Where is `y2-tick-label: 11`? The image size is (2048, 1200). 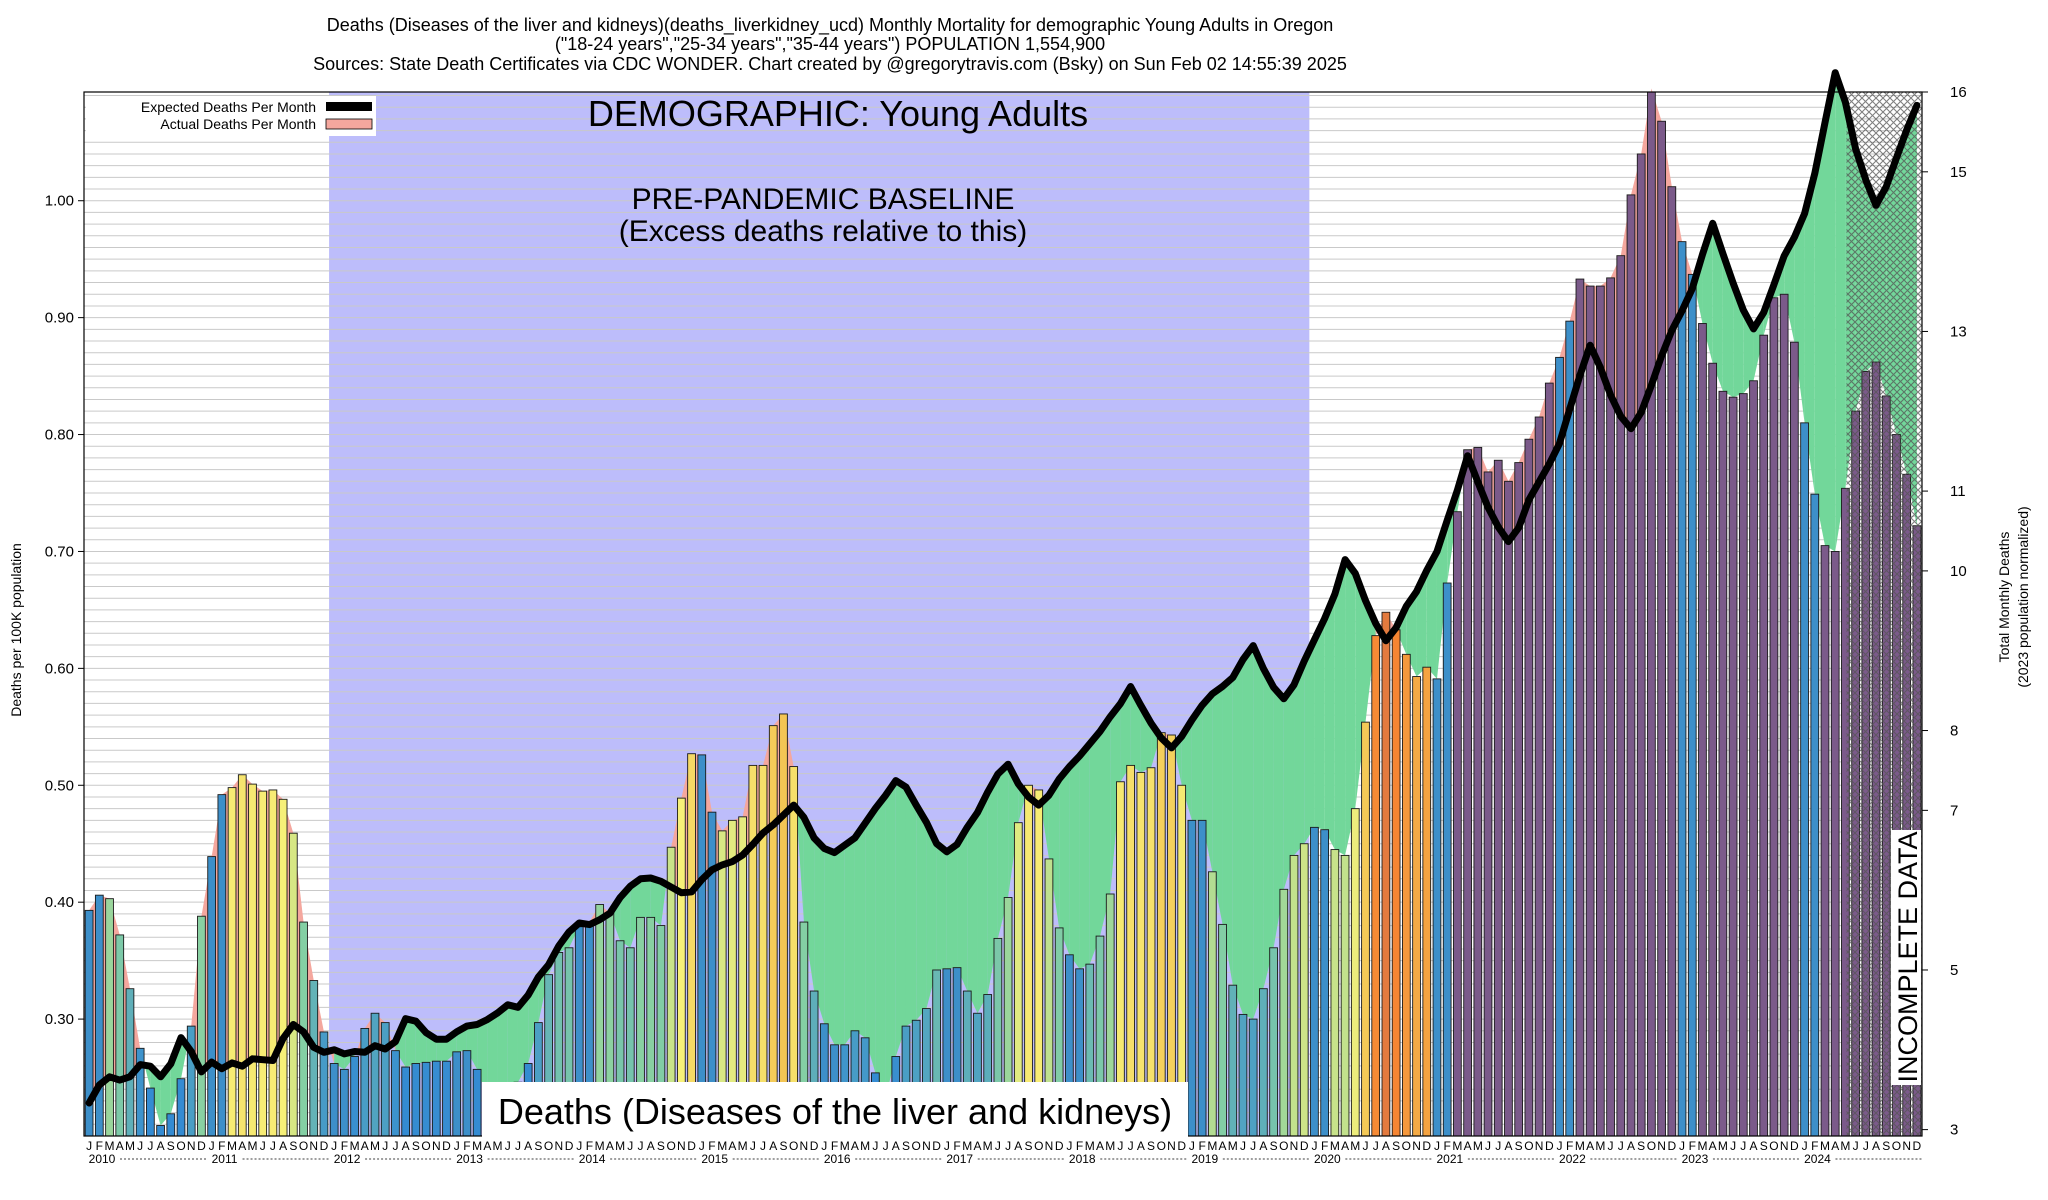
y2-tick-label: 11 is located at coordinates (1958, 491).